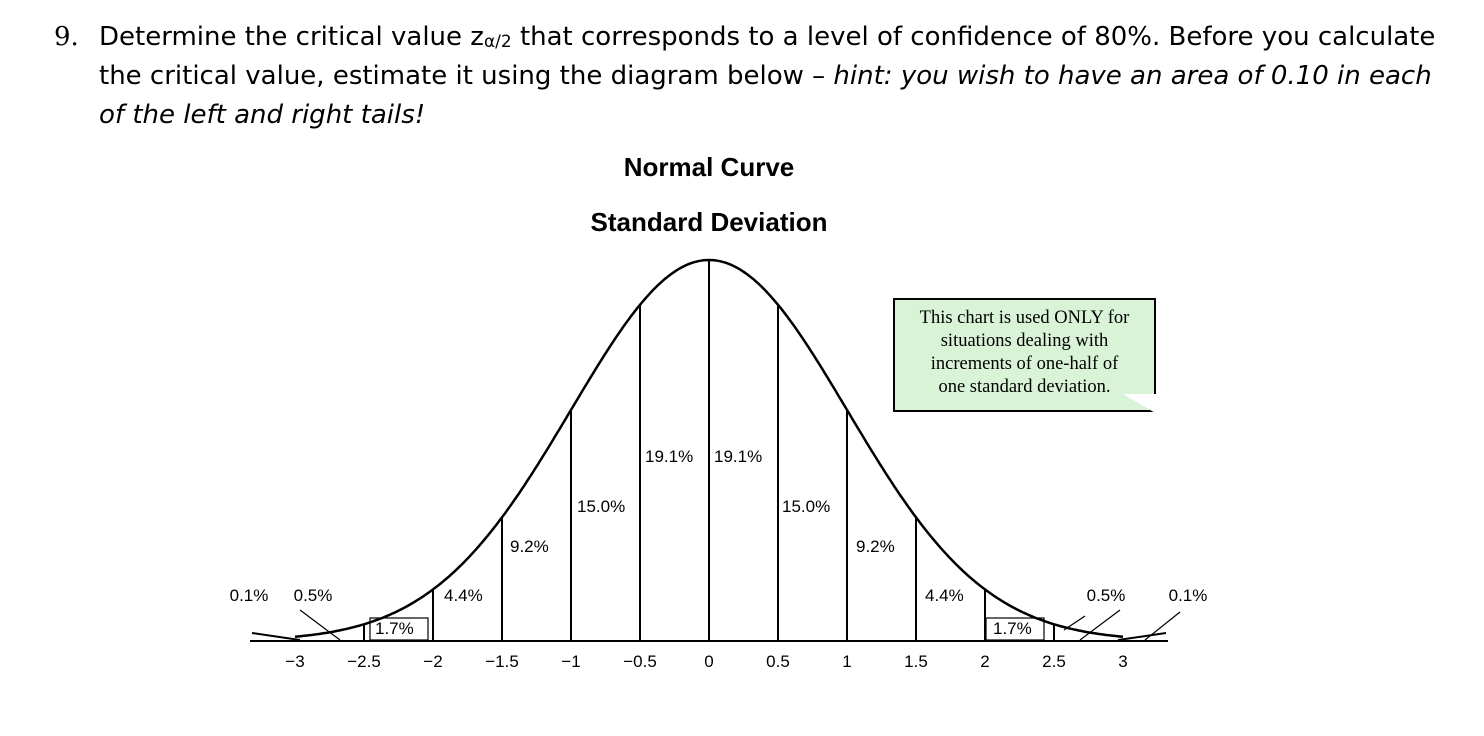 This screenshot has height=736, width=1484. What do you see at coordinates (1054, 661) in the screenshot?
I see `x-tick-label: 2.5` at bounding box center [1054, 661].